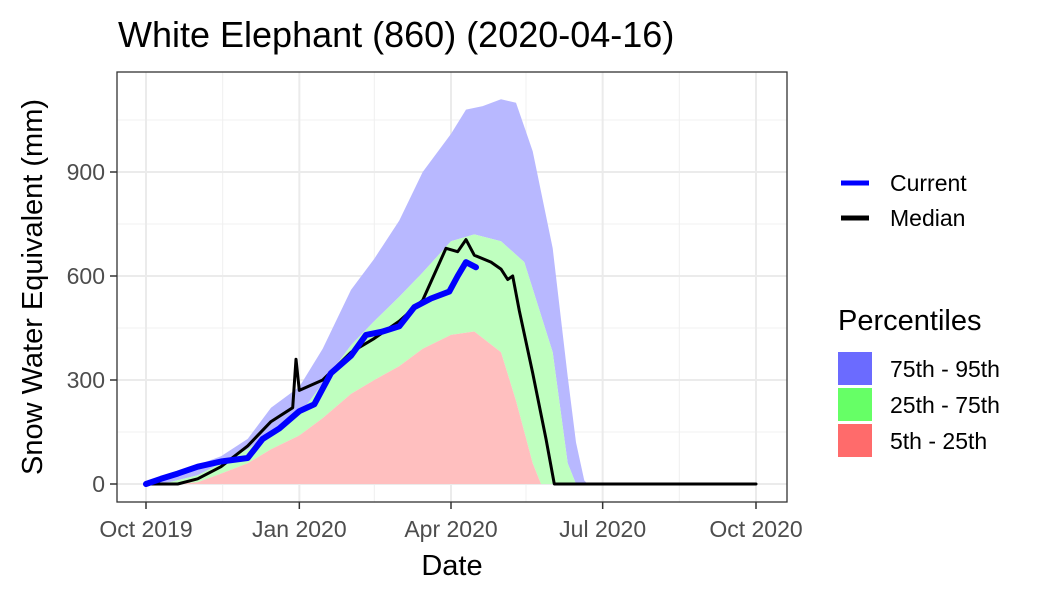  What do you see at coordinates (86, 380) in the screenshot?
I see `y-tick-label: 300` at bounding box center [86, 380].